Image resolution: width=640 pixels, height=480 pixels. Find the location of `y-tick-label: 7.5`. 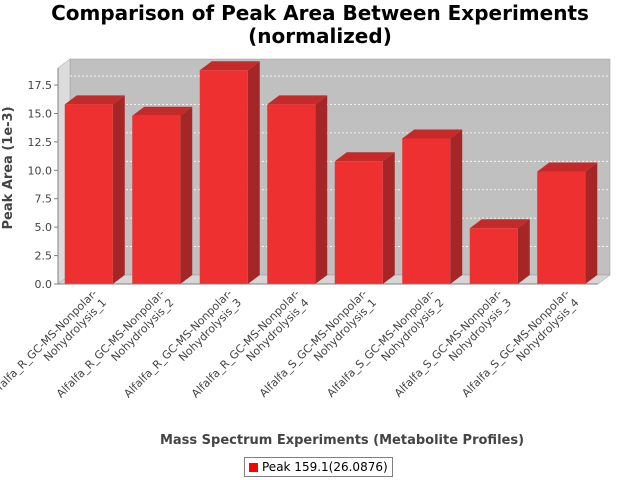

y-tick-label: 7.5 is located at coordinates (44, 199).